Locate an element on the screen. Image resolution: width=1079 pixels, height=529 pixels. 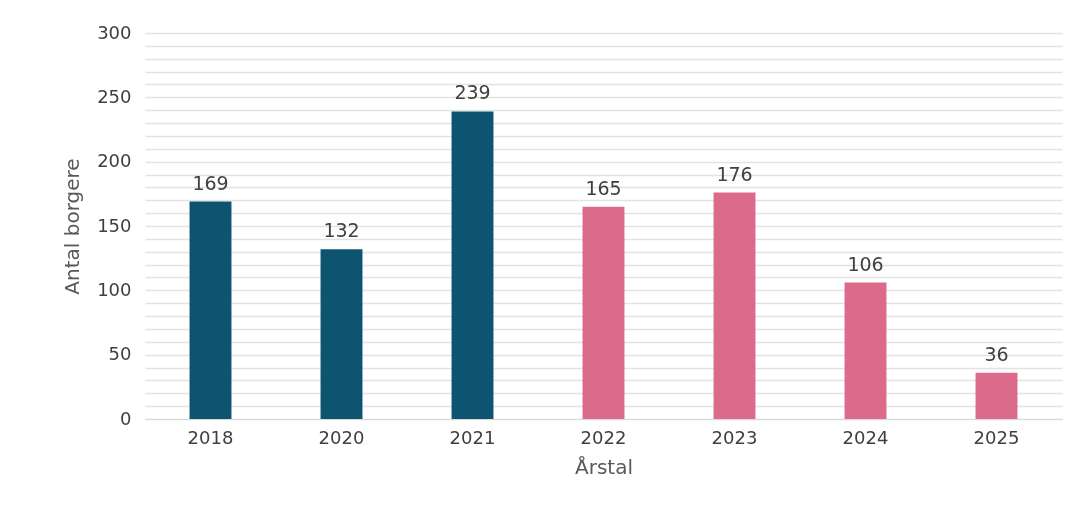
x-tick-label: 2025 is located at coordinates (996, 437).